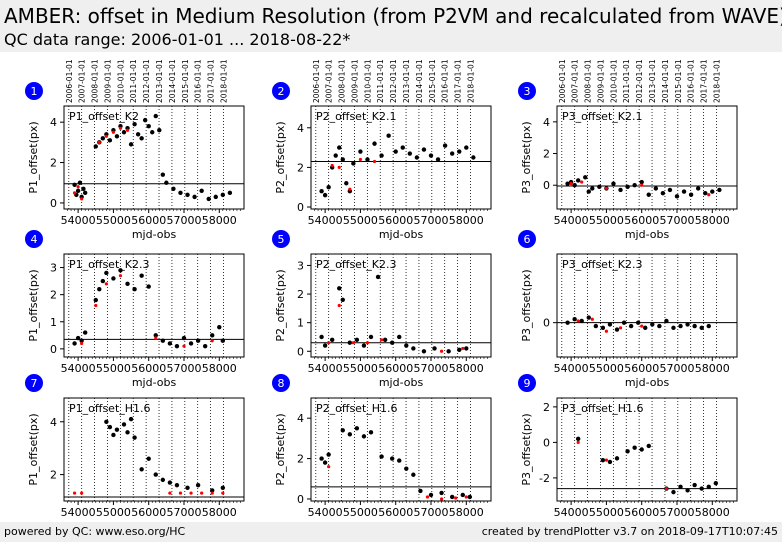 This screenshot has height=542, width=782. What do you see at coordinates (159, 81) in the screenshot?
I see `top-date-label: 2013-01-01` at bounding box center [159, 81].